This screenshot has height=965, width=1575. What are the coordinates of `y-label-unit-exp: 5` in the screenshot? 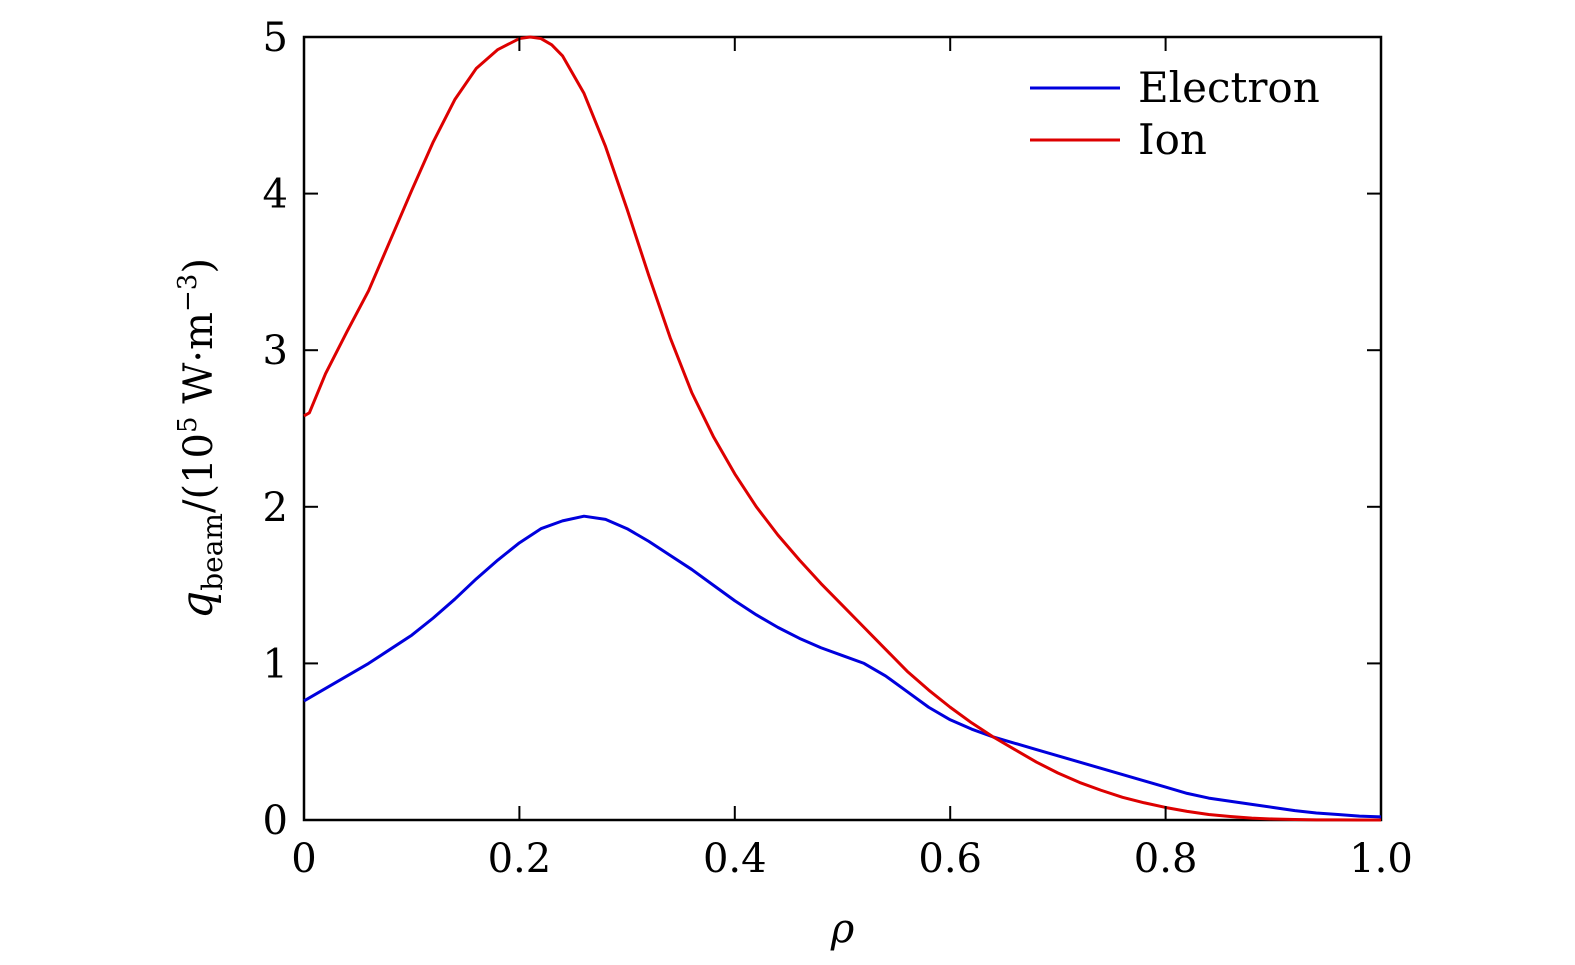 It's located at (188, 424).